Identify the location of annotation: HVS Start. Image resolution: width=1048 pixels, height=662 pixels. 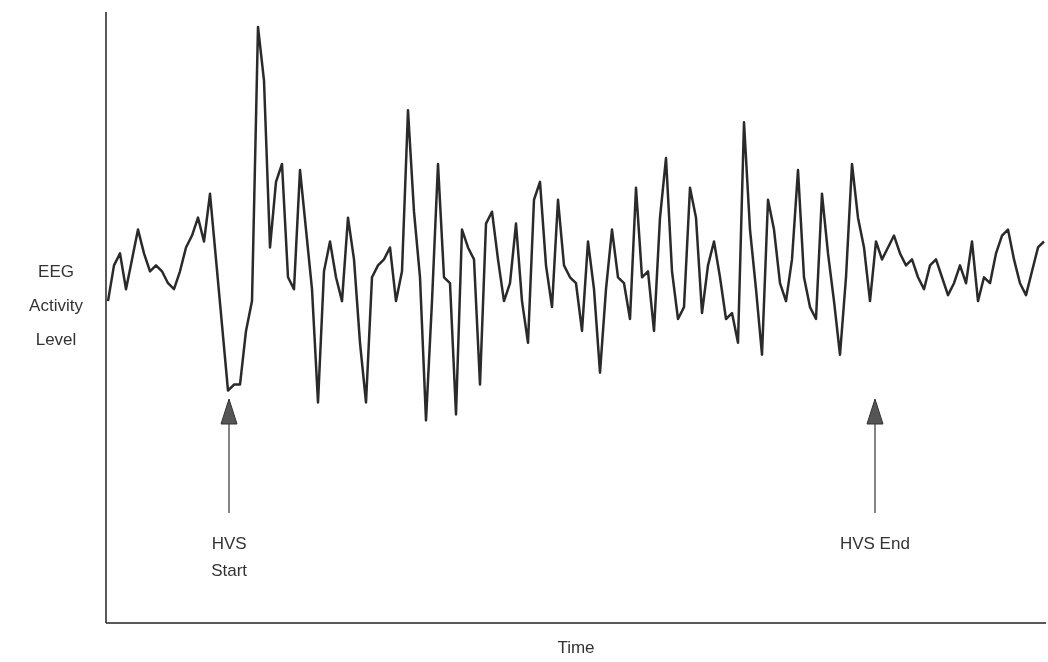
(229, 557).